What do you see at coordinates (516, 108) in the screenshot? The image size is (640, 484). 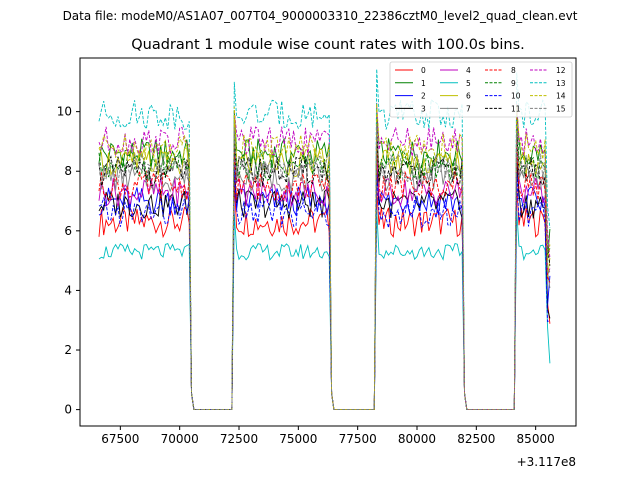 I see `legend-label-11: 11` at bounding box center [516, 108].